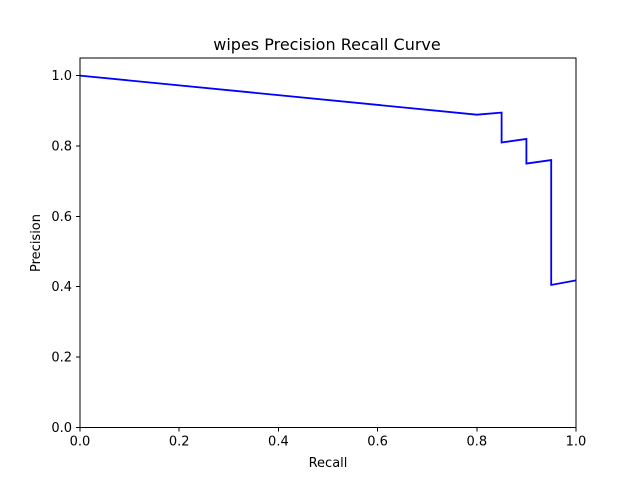  Describe the element at coordinates (377, 442) in the screenshot. I see `x-tick-label: 0.6` at that location.